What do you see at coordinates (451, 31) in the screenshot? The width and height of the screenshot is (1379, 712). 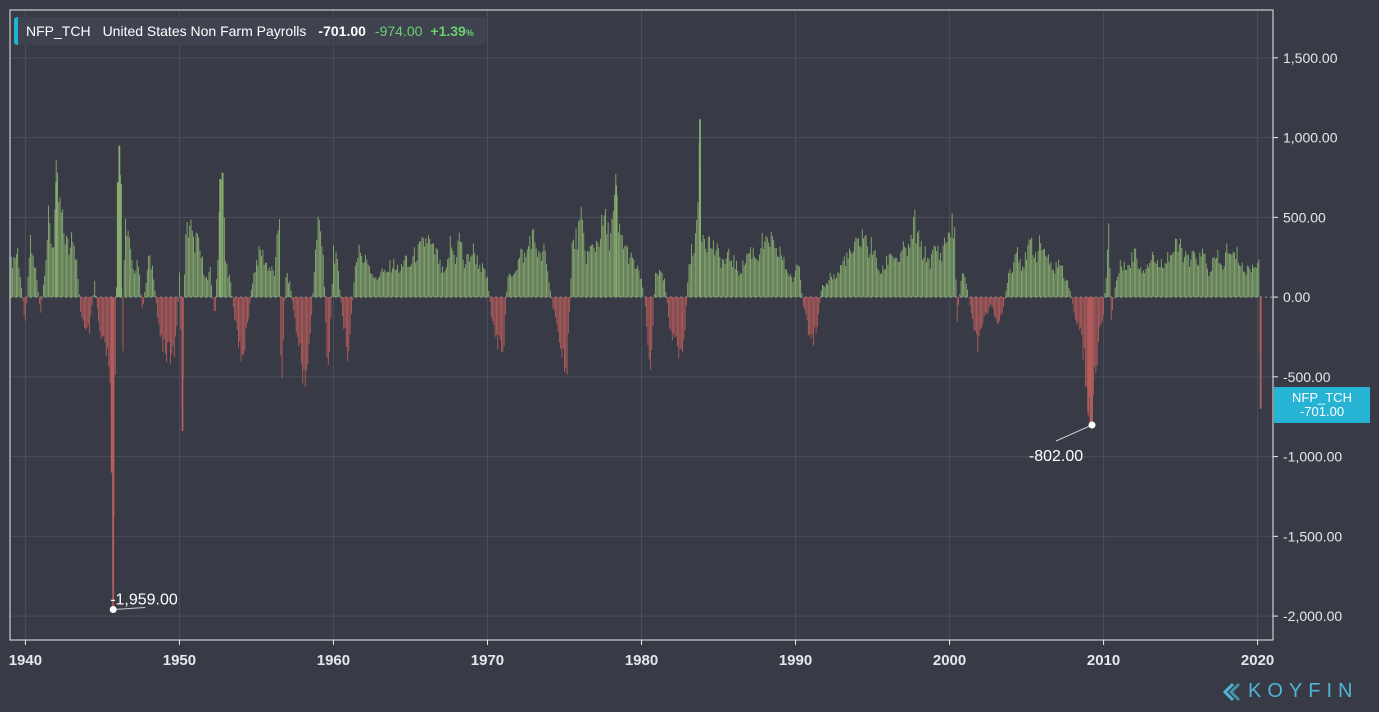 I see `legend-change-pct: +1.39%` at bounding box center [451, 31].